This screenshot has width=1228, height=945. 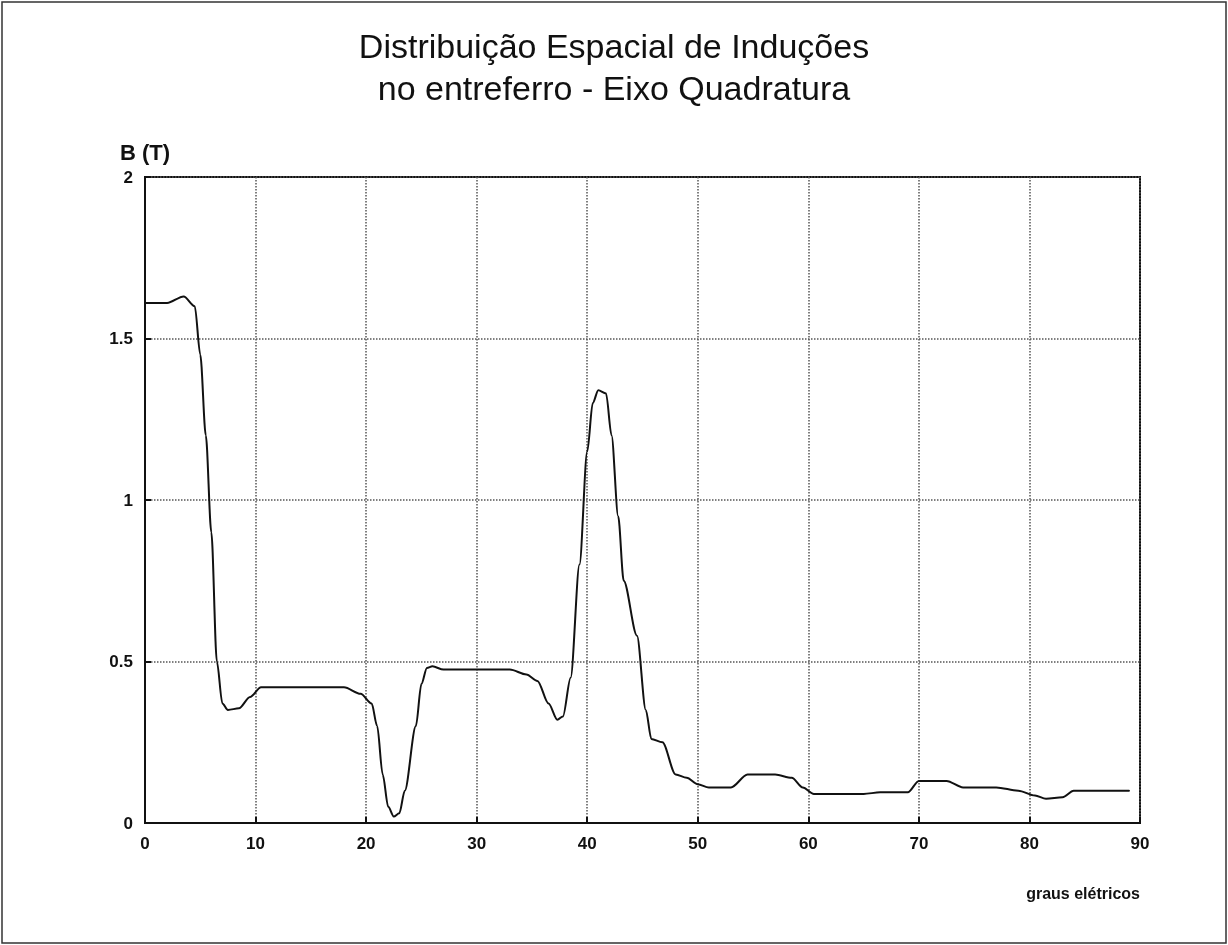 What do you see at coordinates (477, 843) in the screenshot?
I see `x-tick-label: 30` at bounding box center [477, 843].